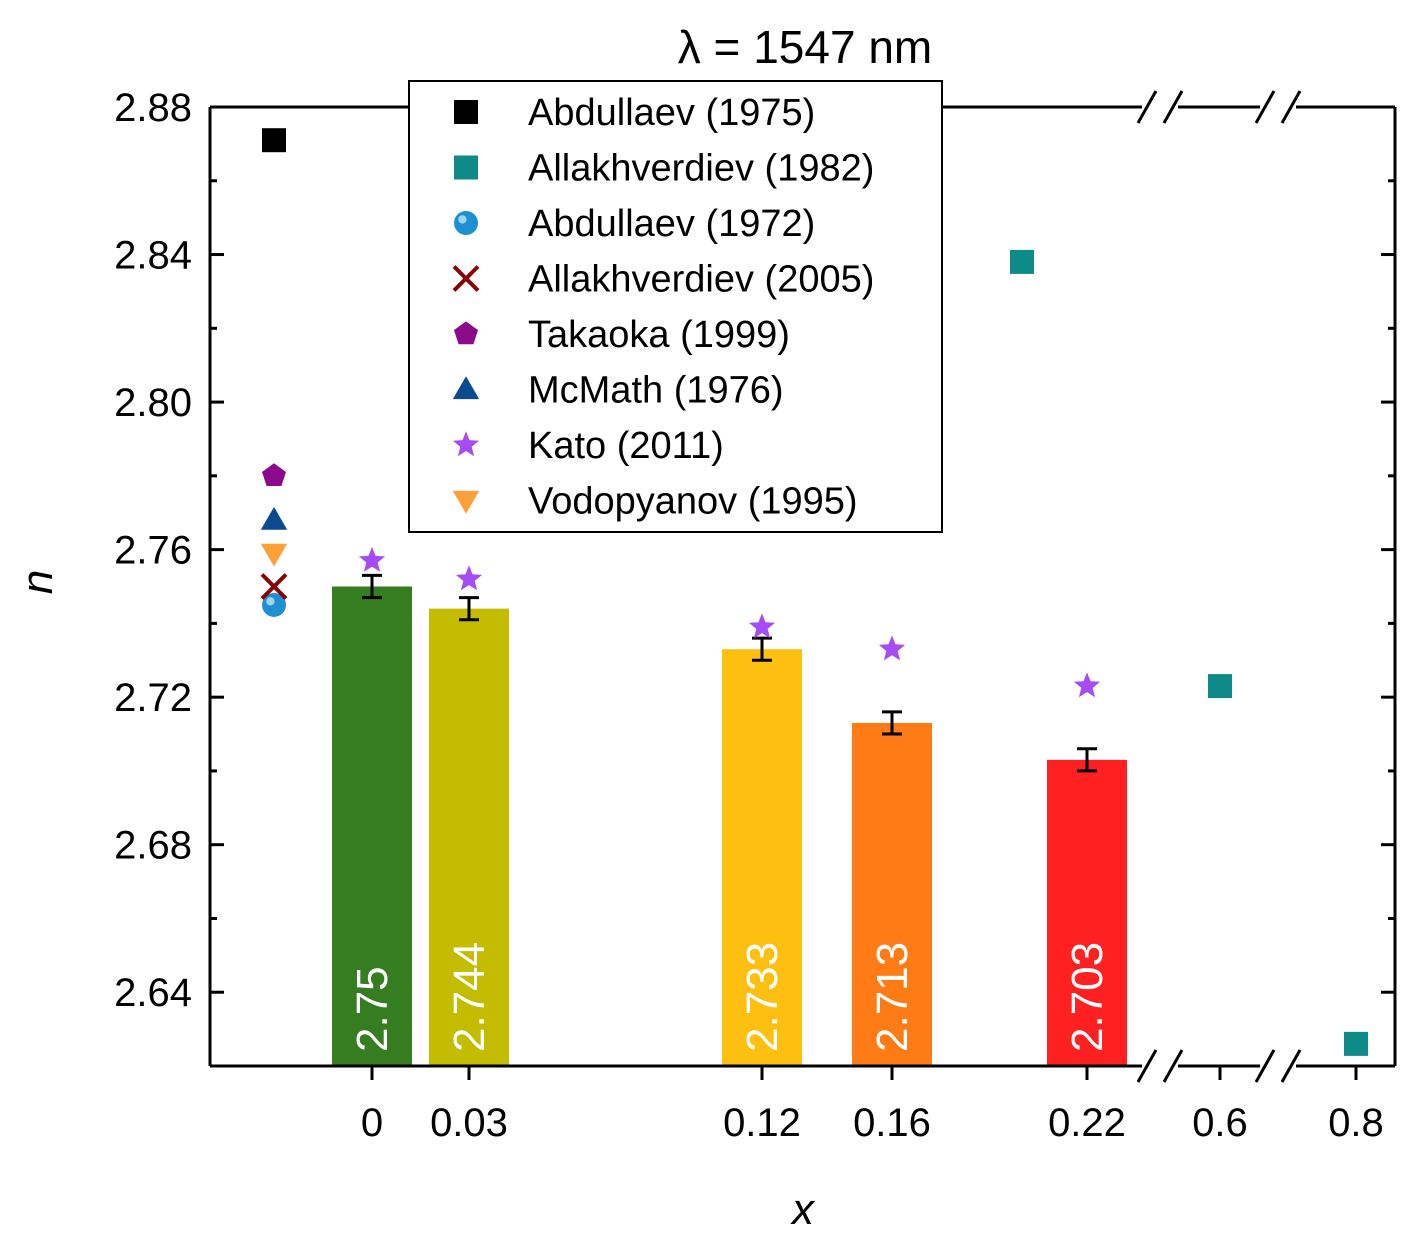  I want to click on y-tick-label-1: 2.68, so click(153, 846).